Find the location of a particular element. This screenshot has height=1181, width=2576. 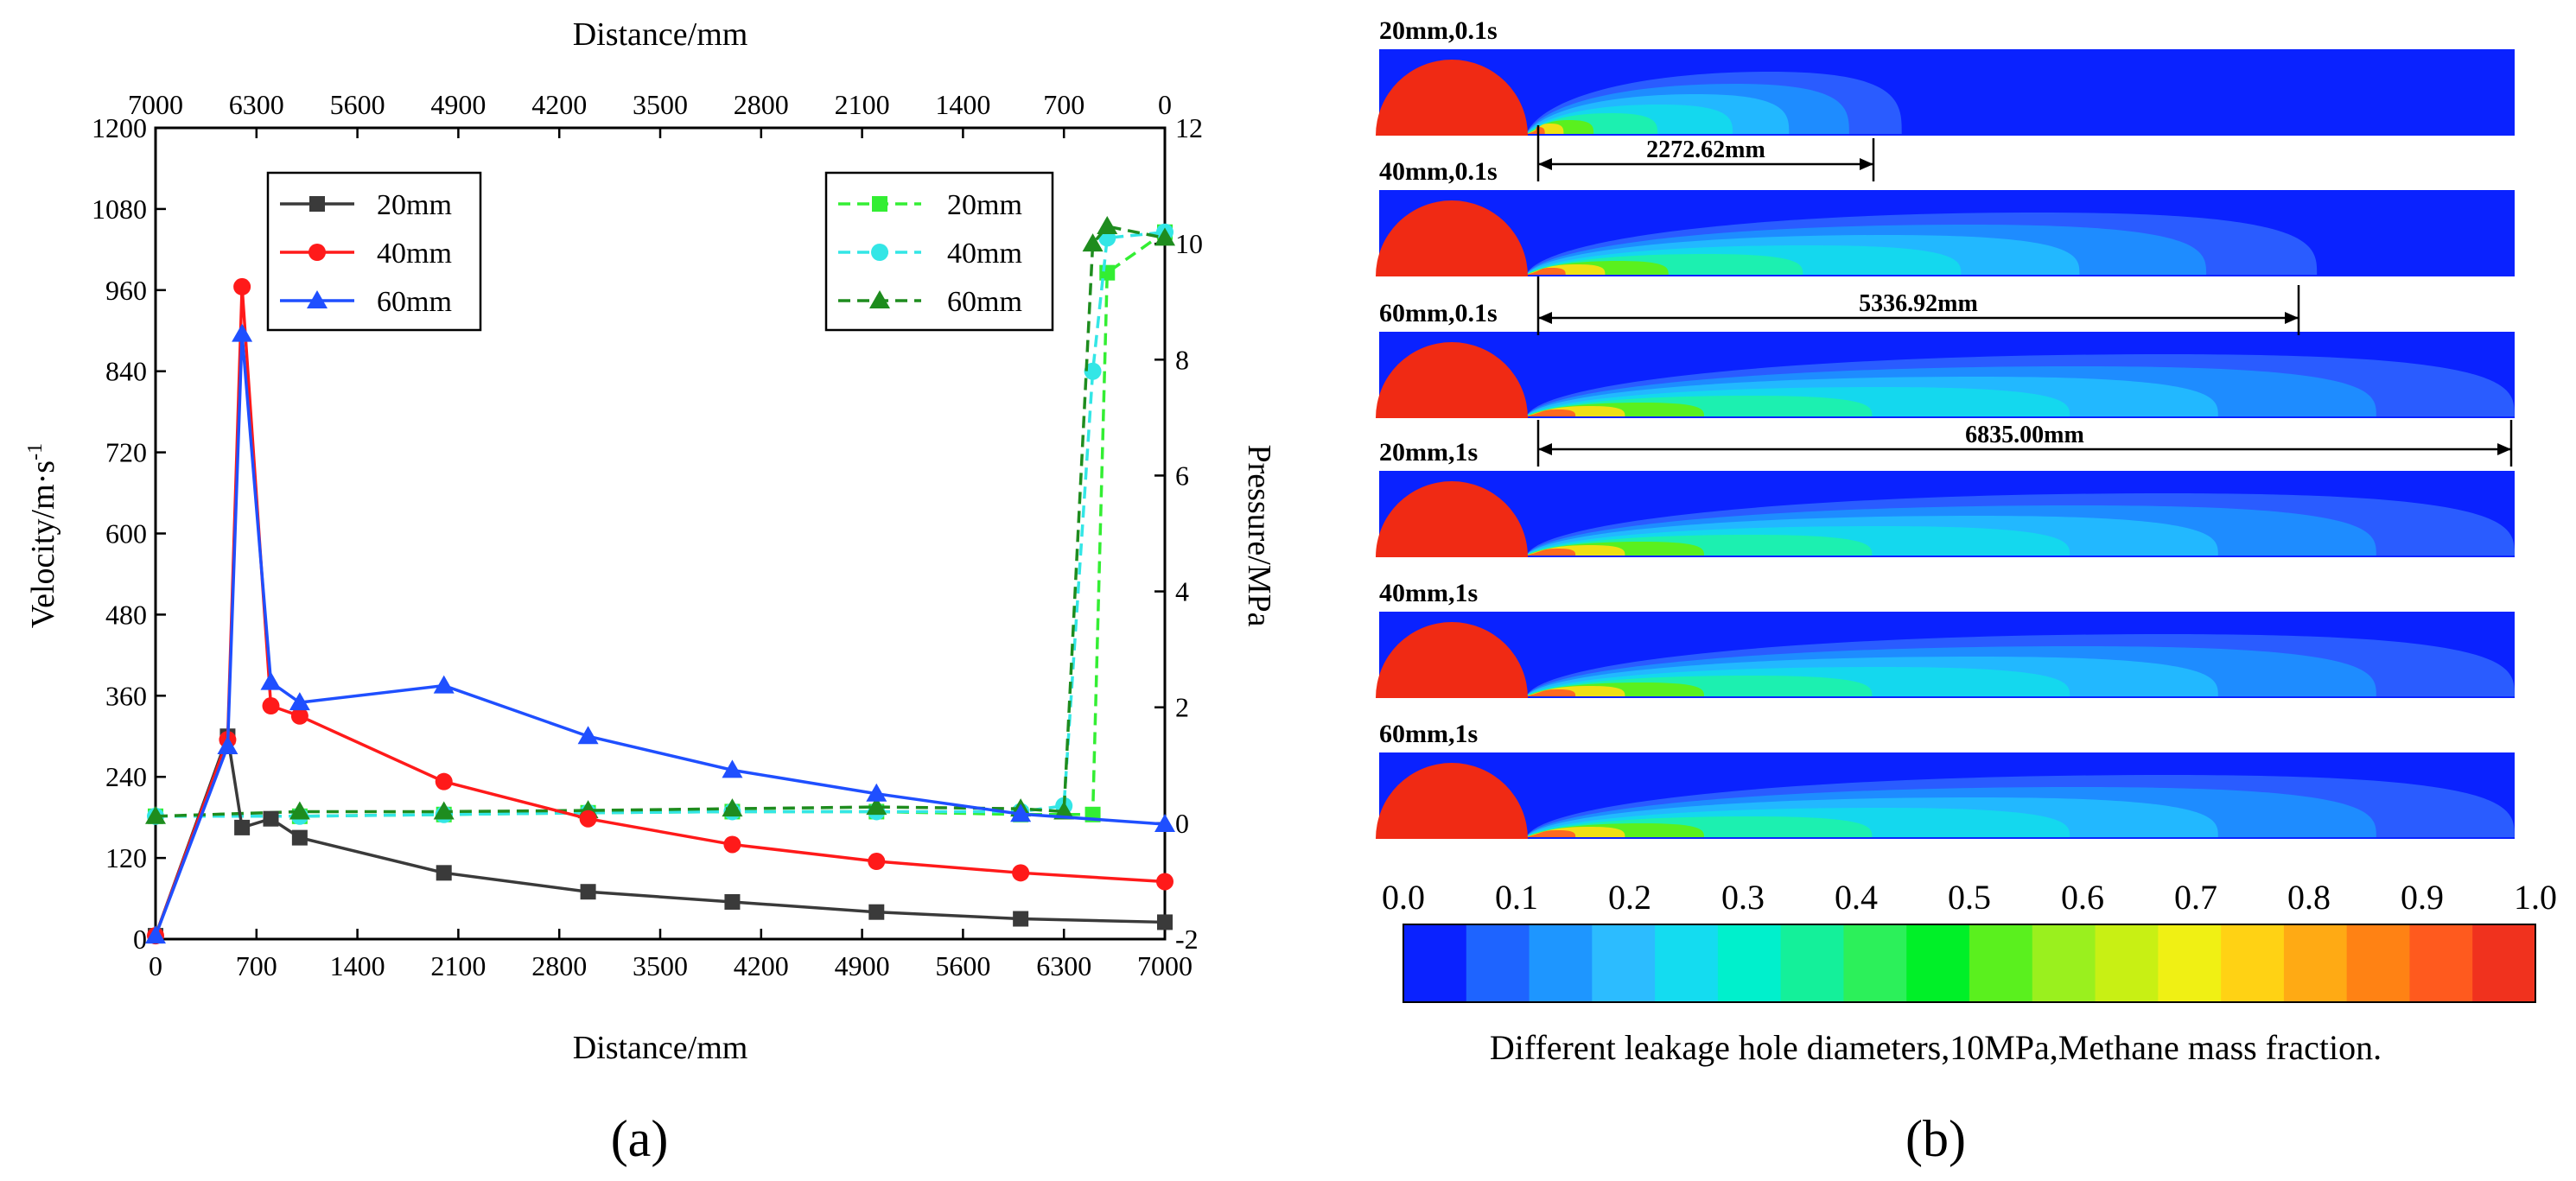

y-right-tick-label: 4 is located at coordinates (1182, 591).